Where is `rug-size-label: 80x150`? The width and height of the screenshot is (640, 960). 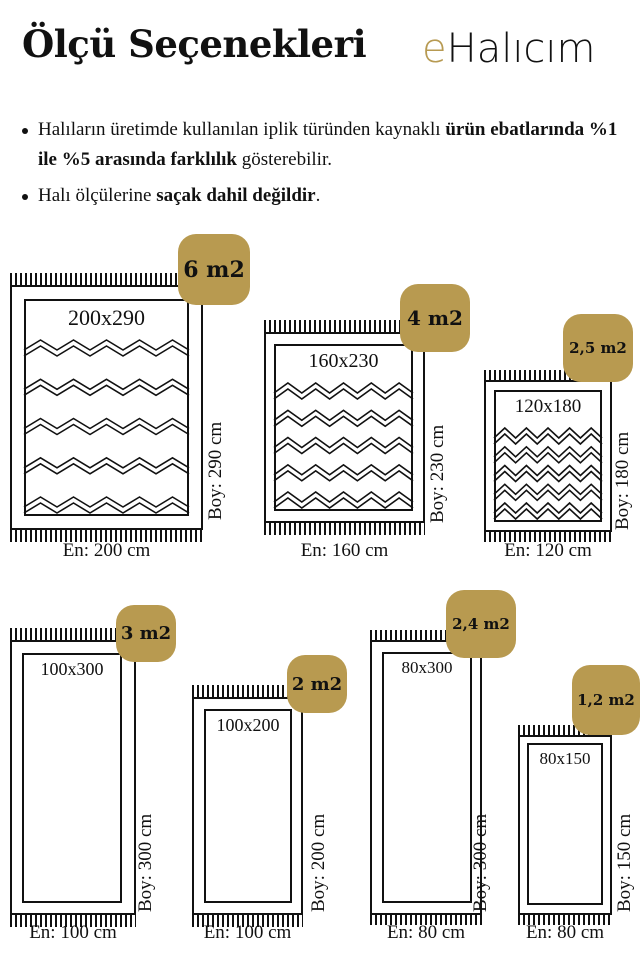
rug-size-label: 80x150 is located at coordinates (565, 758).